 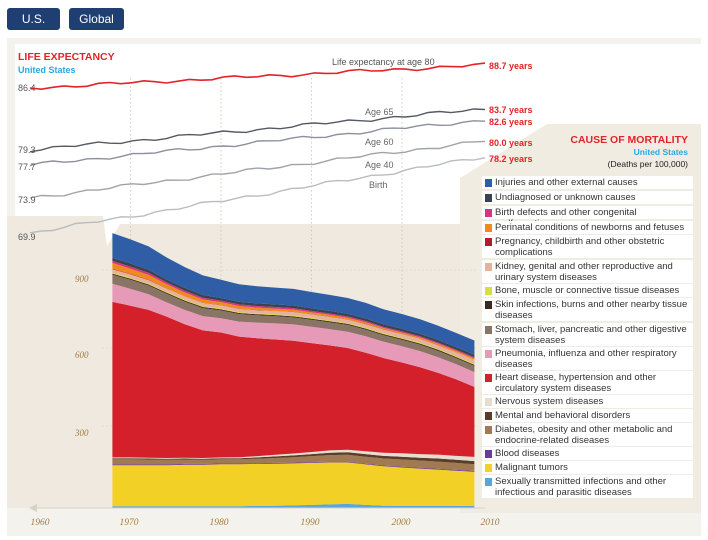 I want to click on legend-label: Blood diseases, so click(x=527, y=453).